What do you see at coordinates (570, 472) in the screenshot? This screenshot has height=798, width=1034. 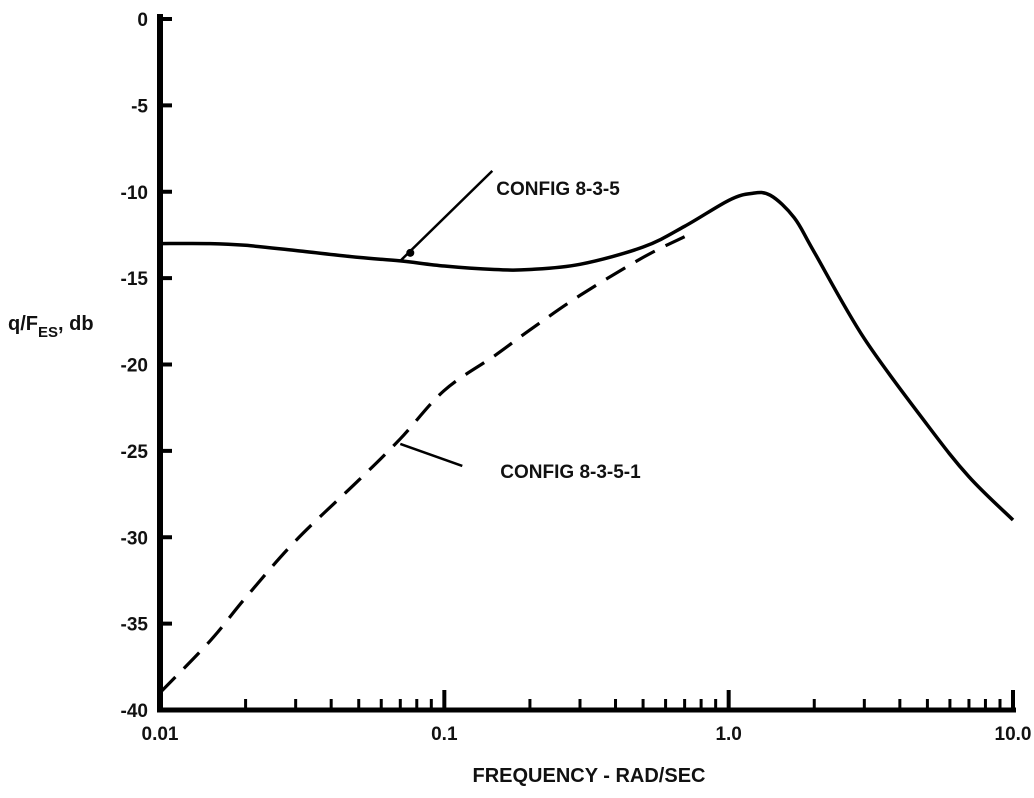 I see `annotation-label-config-8-3-5-1: CONFIG 8-3-5-1` at bounding box center [570, 472].